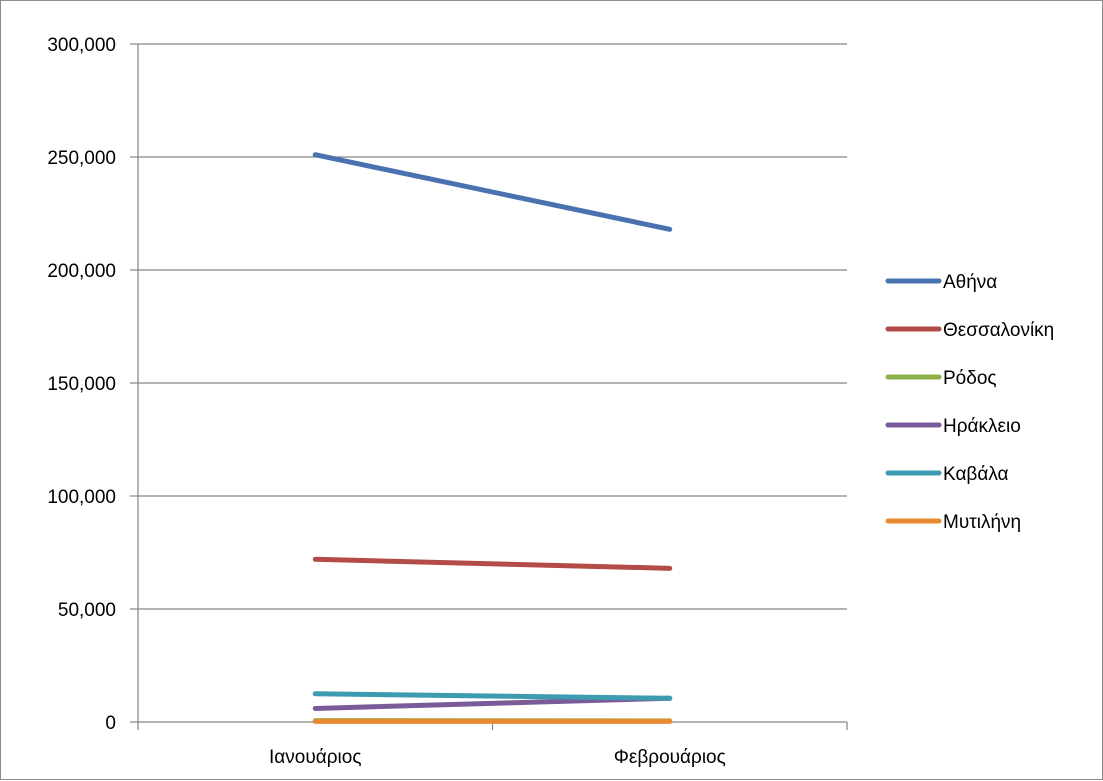 The image size is (1103, 781). Describe the element at coordinates (670, 757) in the screenshot. I see `x-tick-label: Φεβρουάριος` at that location.